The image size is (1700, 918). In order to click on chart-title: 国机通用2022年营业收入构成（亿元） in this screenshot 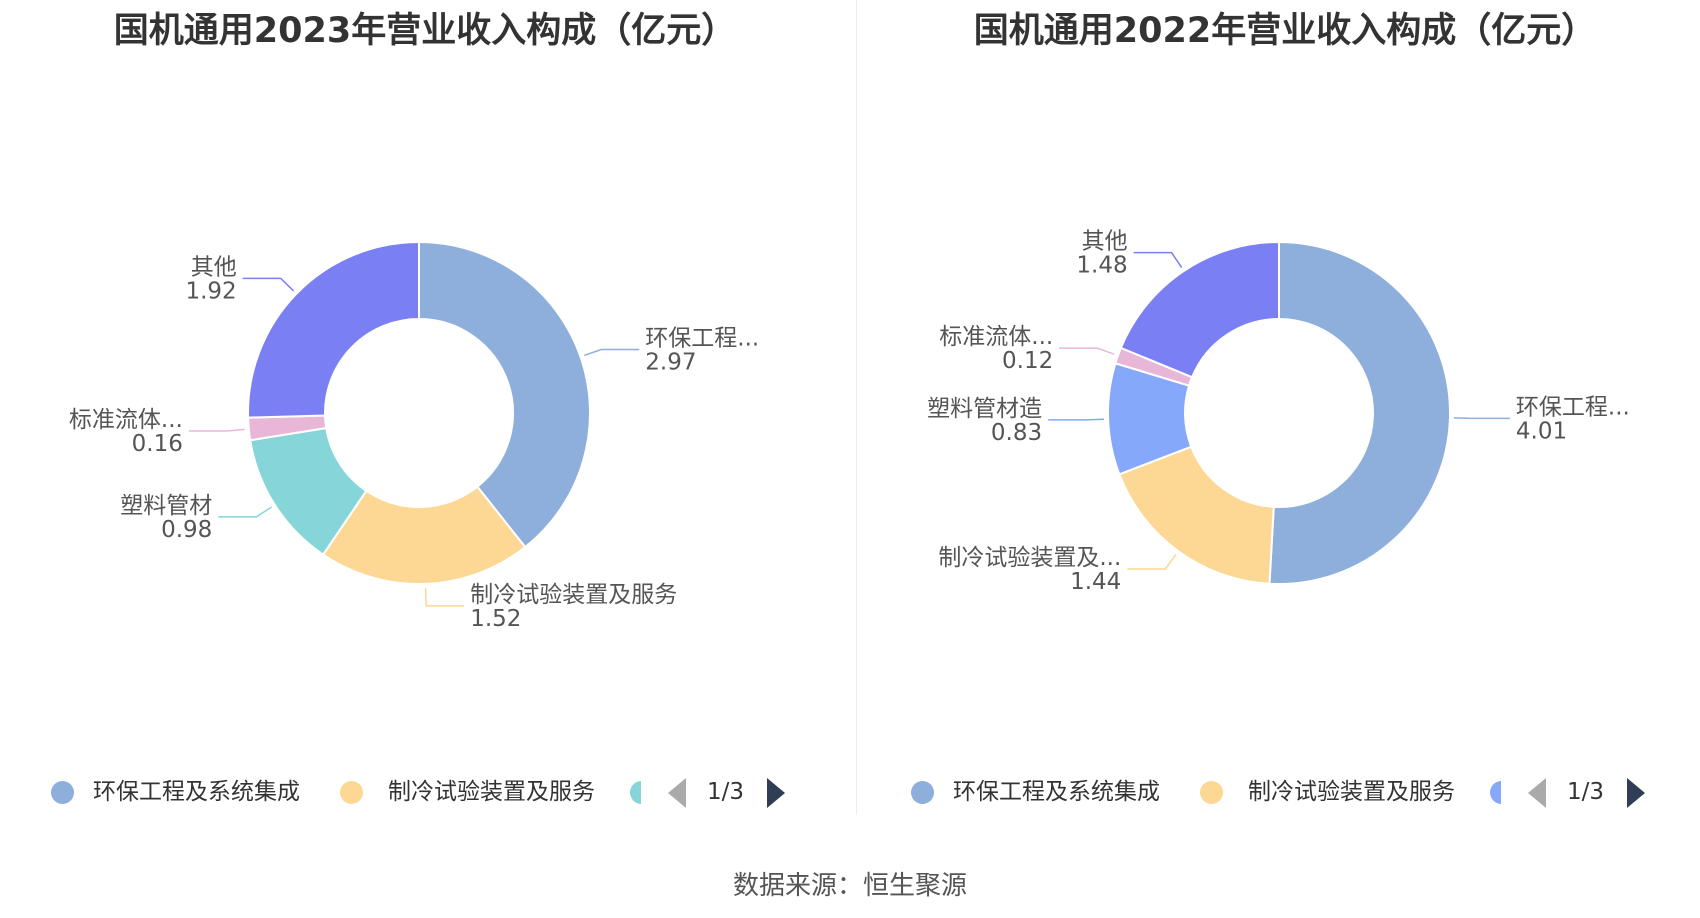, I will do `click(1285, 31)`.